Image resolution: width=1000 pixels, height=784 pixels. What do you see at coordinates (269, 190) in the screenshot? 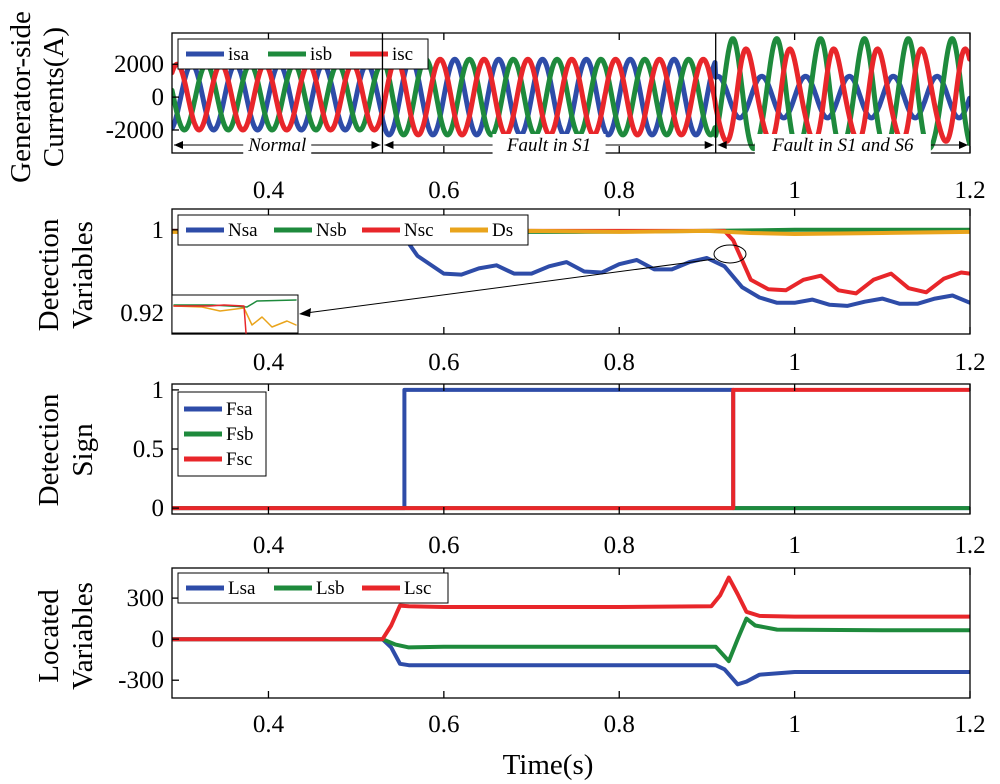
I see `currents-xtick-label: 0.4` at bounding box center [269, 190].